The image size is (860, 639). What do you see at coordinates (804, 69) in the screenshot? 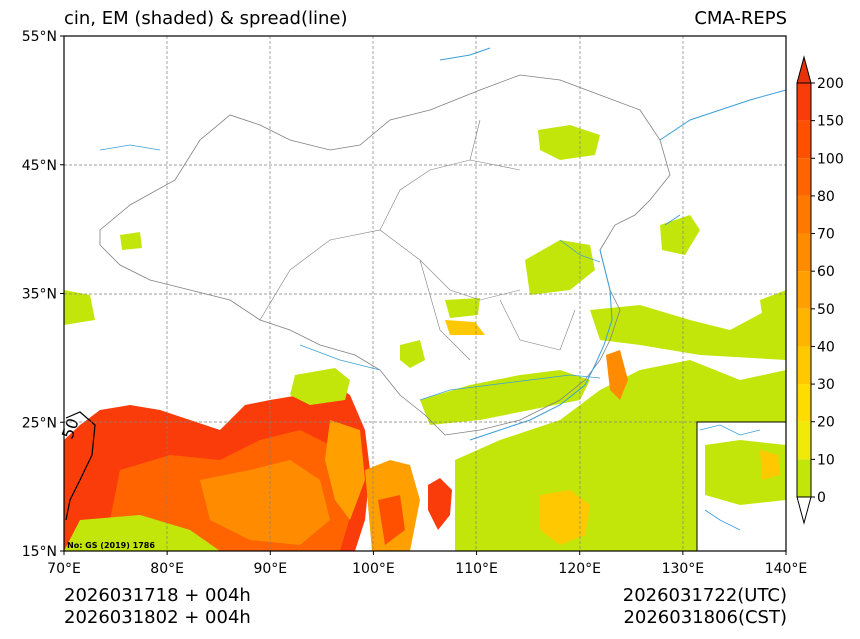
I see `colorbar-over-arrow` at bounding box center [804, 69].